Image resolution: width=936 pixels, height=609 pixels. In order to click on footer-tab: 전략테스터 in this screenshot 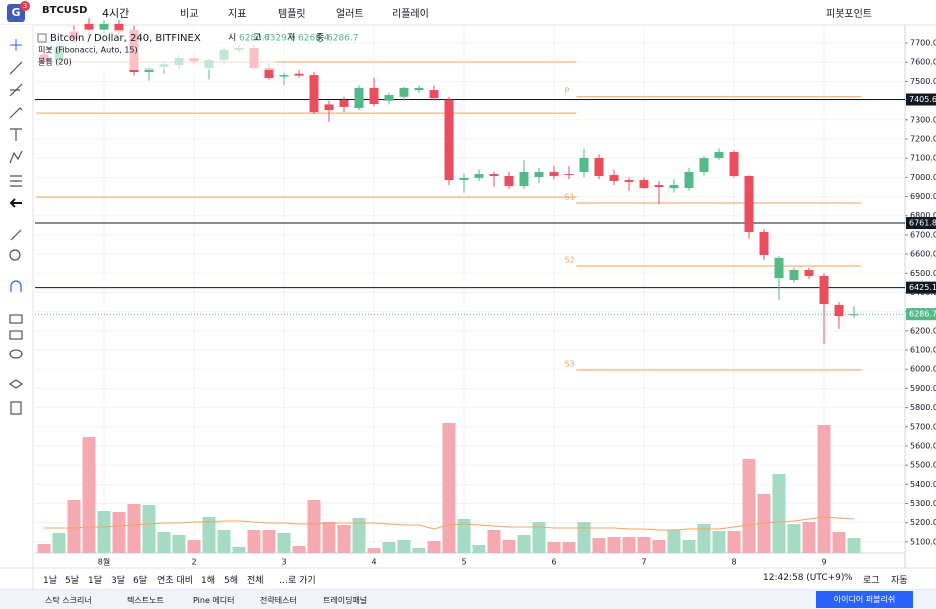, I will do `click(278, 600)`.